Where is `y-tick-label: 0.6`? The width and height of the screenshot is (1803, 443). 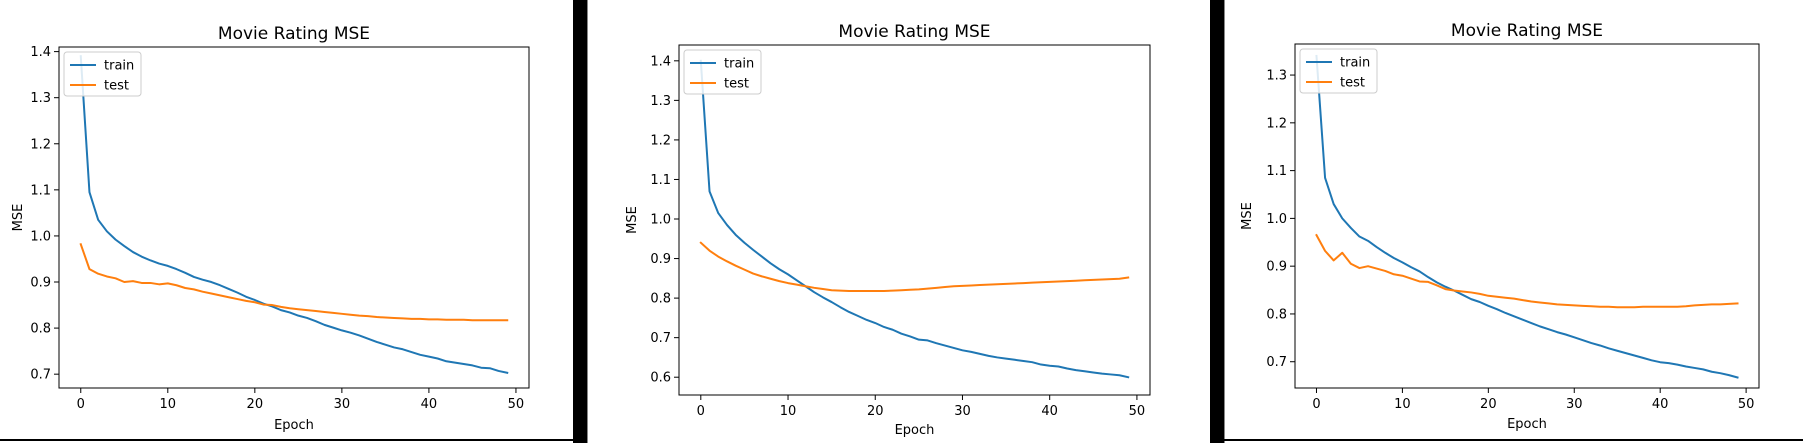 y-tick-label: 0.6 is located at coordinates (660, 378).